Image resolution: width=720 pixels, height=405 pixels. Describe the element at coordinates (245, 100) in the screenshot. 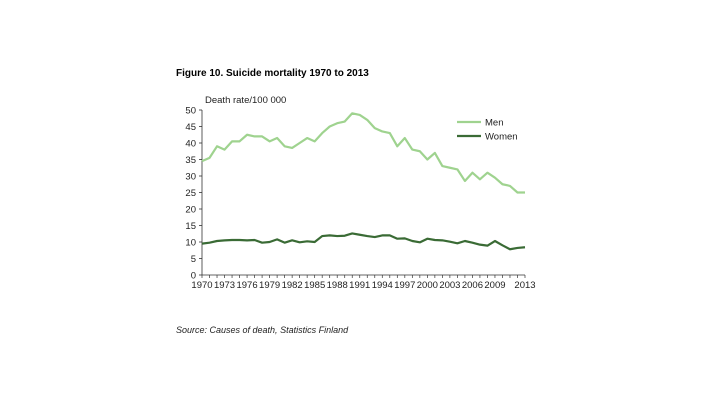

I see `y-axis-label: Death rate/100 000` at that location.